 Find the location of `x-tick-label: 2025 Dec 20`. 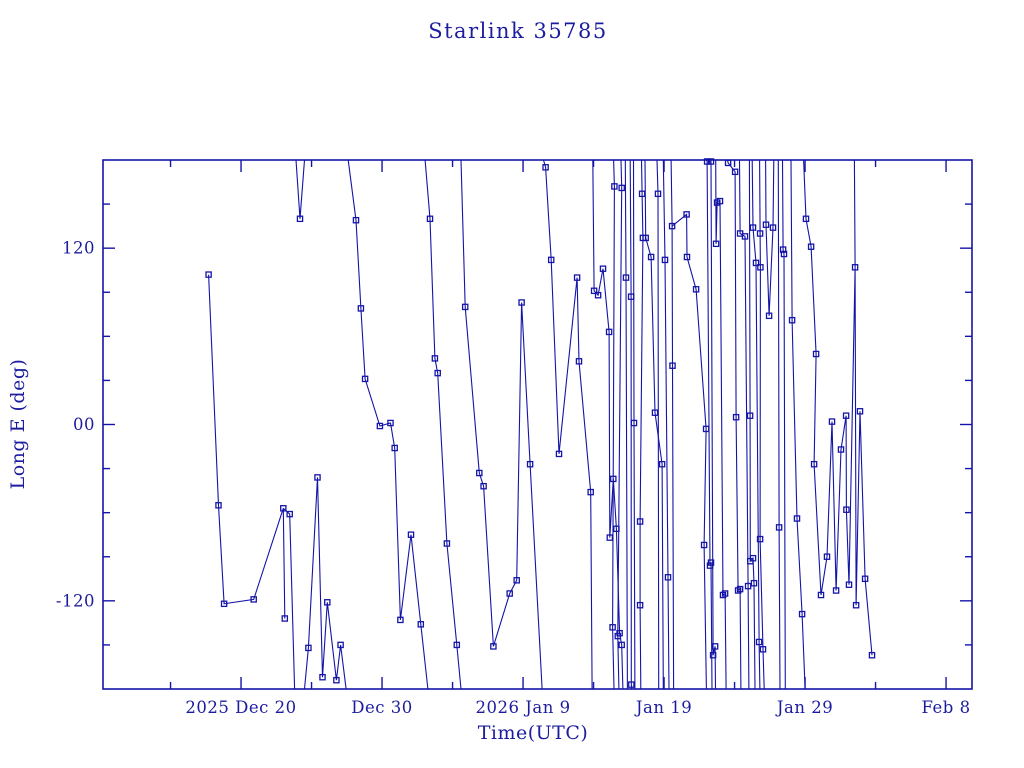

x-tick-label: 2025 Dec 20 is located at coordinates (240, 707).